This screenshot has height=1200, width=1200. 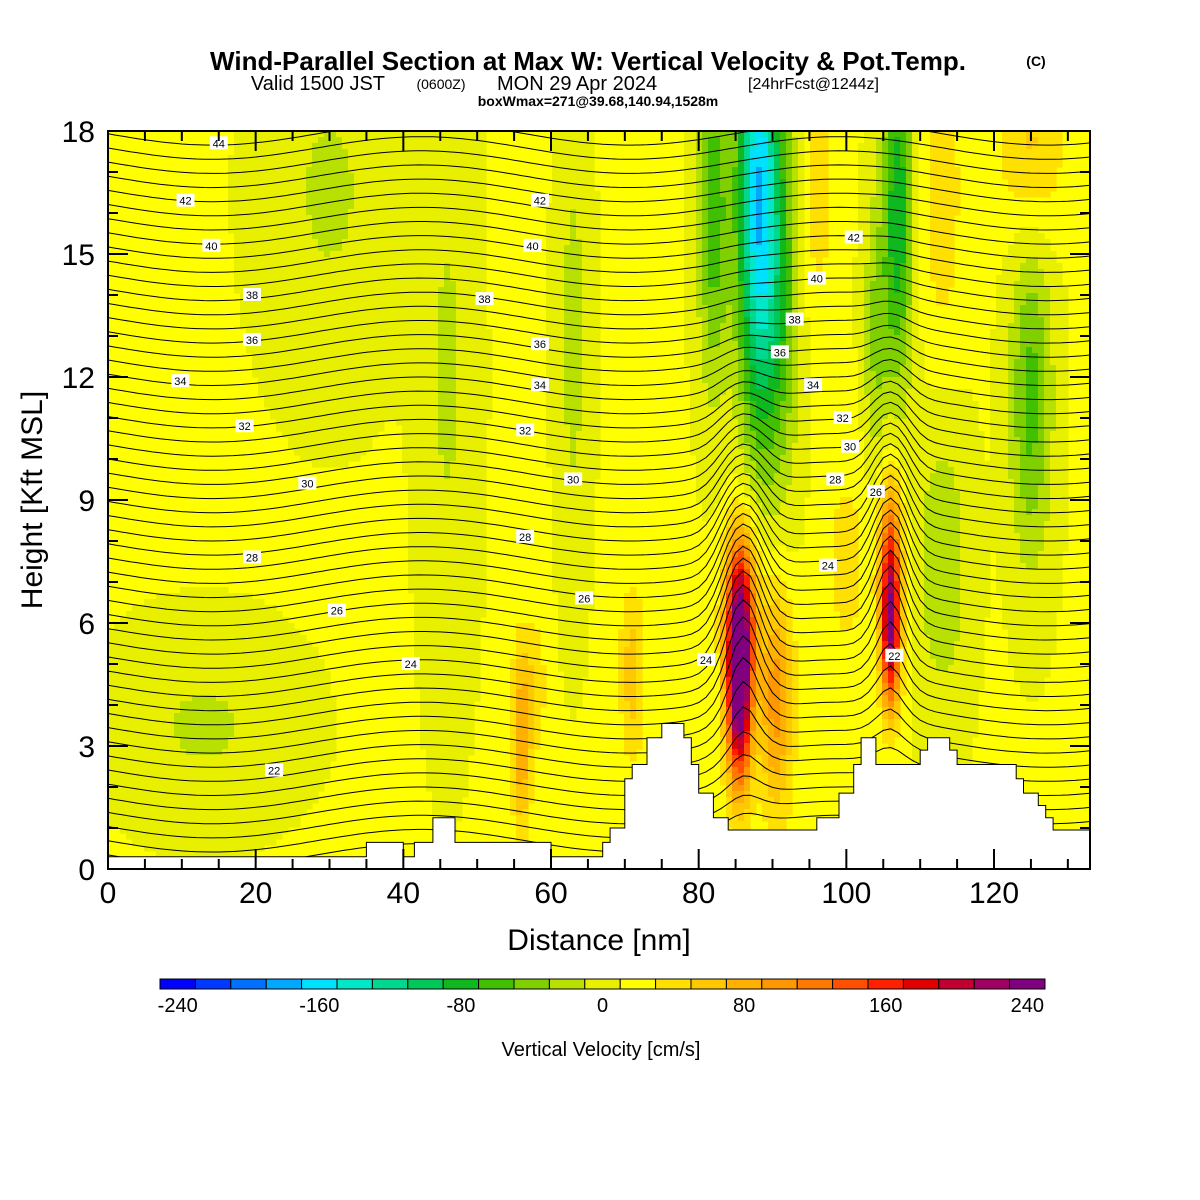 I want to click on valid-time-label: Valid 1500 JST, so click(x=318, y=84).